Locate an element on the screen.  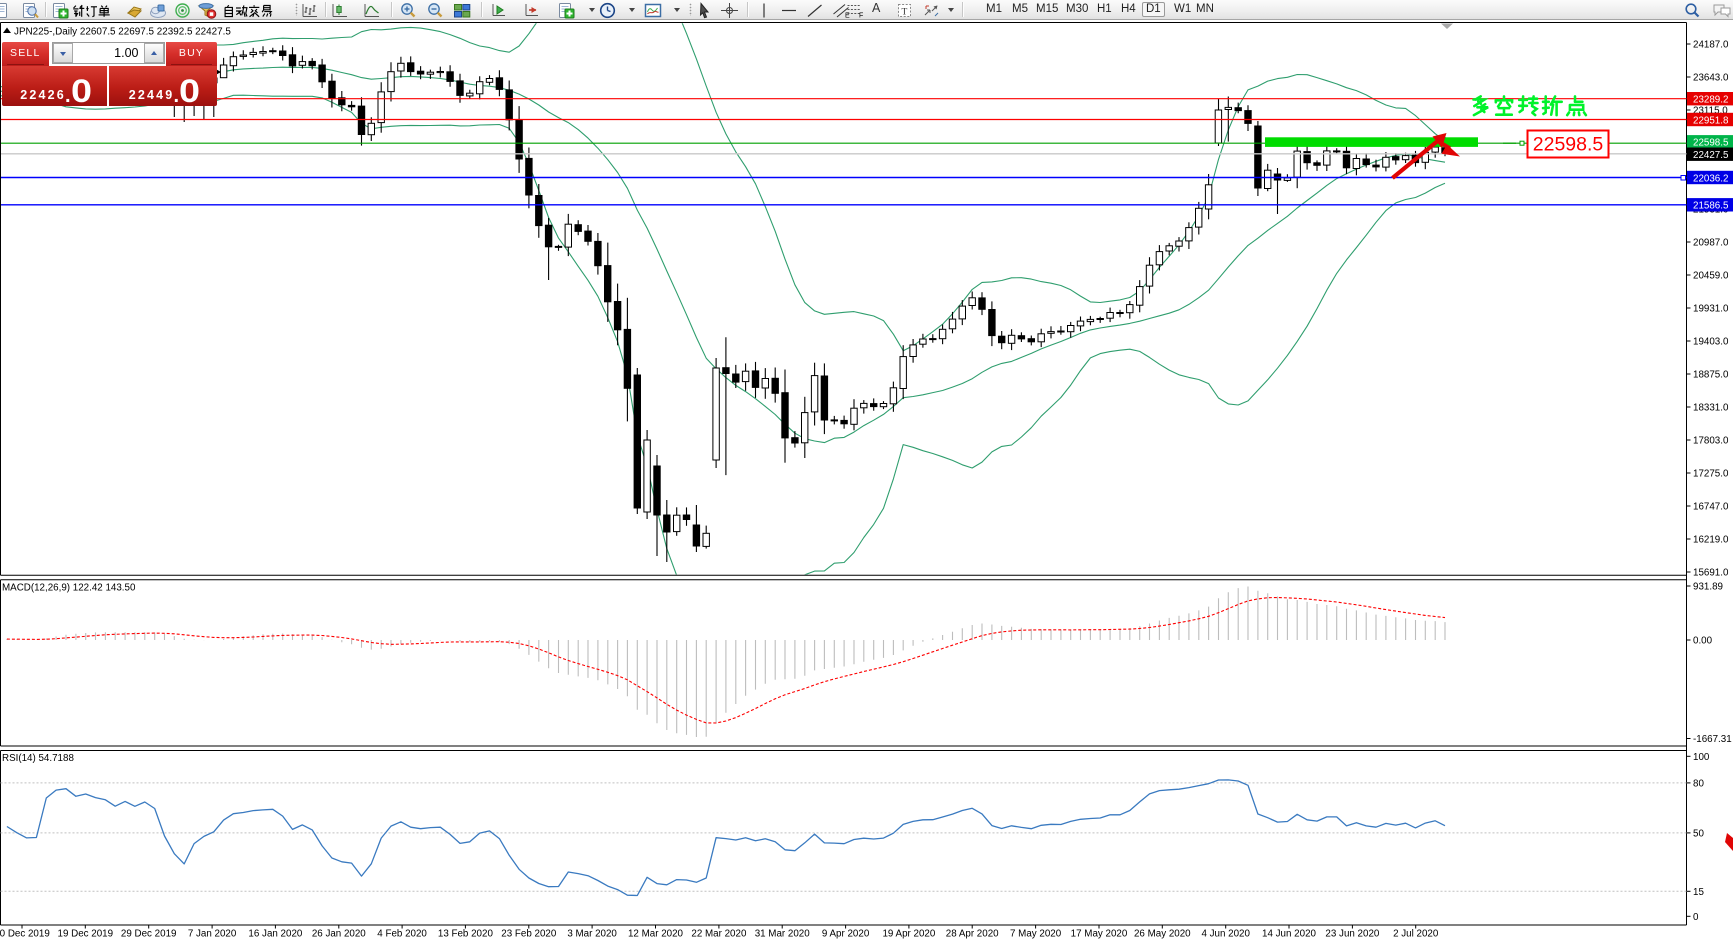
svg-text: 80 is located at coordinates (1698, 784).